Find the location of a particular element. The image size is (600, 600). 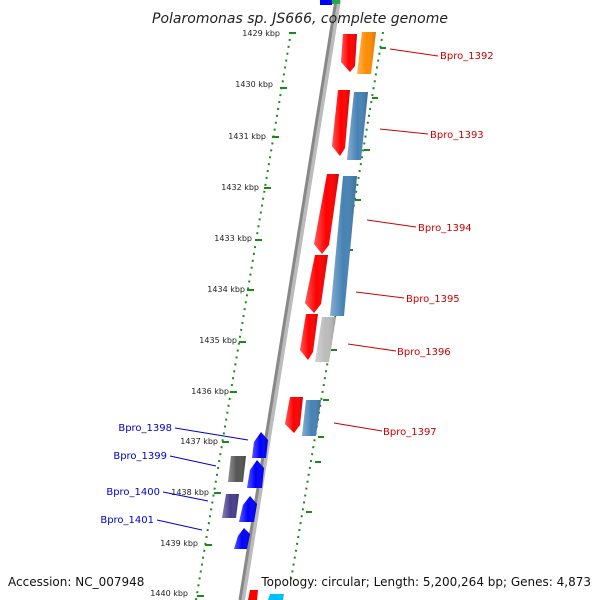

gene-label-bpro-1397: Bpro_1397 is located at coordinates (410, 432).